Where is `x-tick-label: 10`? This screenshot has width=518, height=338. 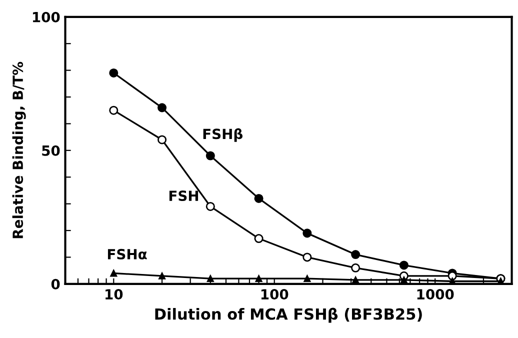 x-tick-label: 10 is located at coordinates (114, 294).